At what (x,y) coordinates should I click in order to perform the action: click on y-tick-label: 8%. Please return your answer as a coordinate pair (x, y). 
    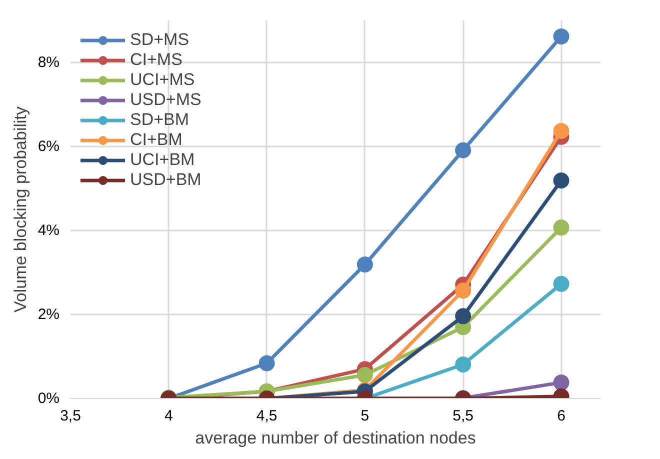
    Looking at the image, I should click on (49, 62).